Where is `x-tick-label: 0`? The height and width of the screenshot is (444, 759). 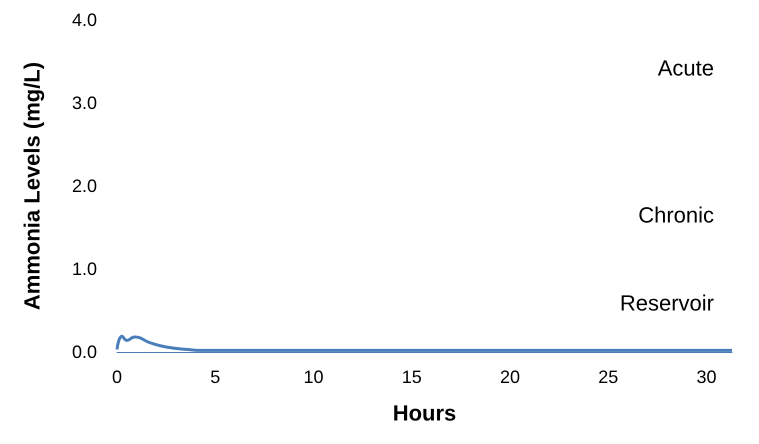
x-tick-label: 0 is located at coordinates (117, 377).